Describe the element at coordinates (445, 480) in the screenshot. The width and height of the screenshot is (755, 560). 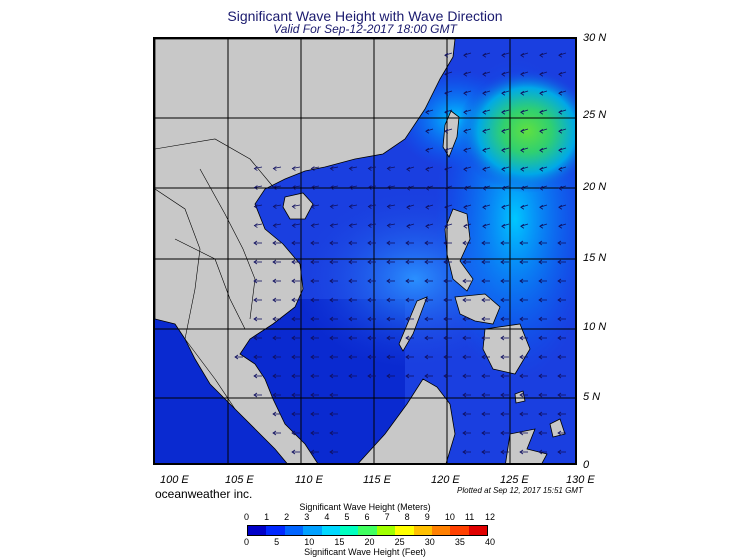
I see `lon-label: 120 E` at that location.